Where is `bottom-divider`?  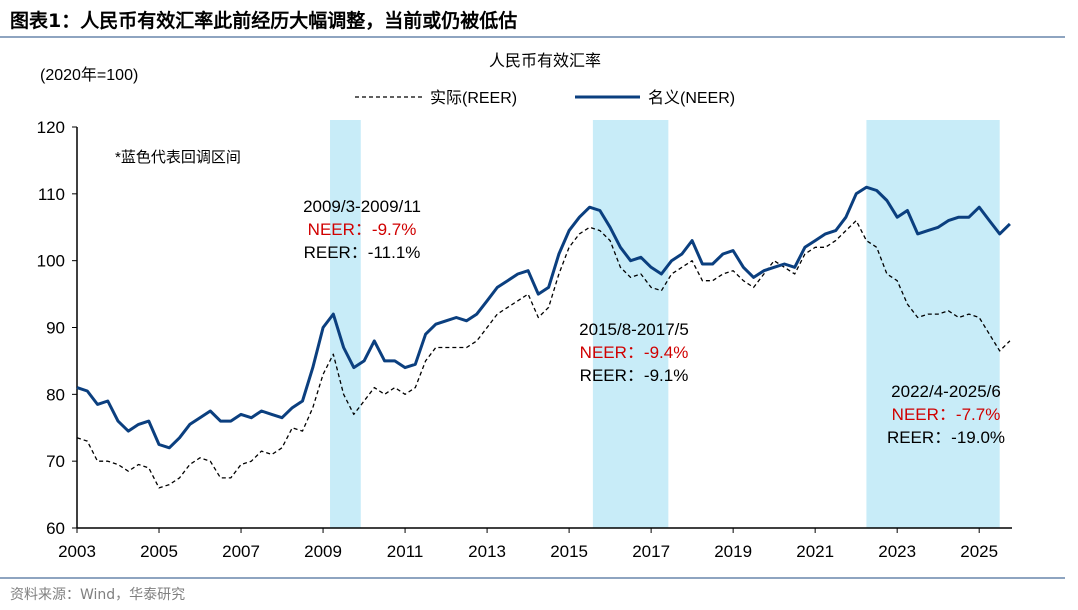
bottom-divider is located at coordinates (532, 578).